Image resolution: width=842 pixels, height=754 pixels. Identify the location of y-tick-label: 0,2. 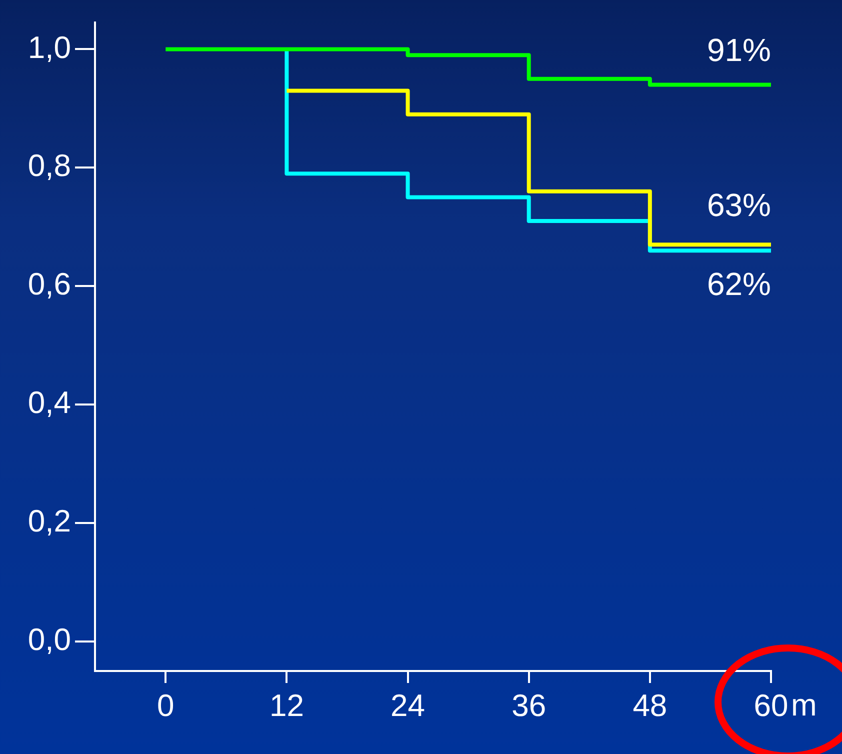
(49, 521).